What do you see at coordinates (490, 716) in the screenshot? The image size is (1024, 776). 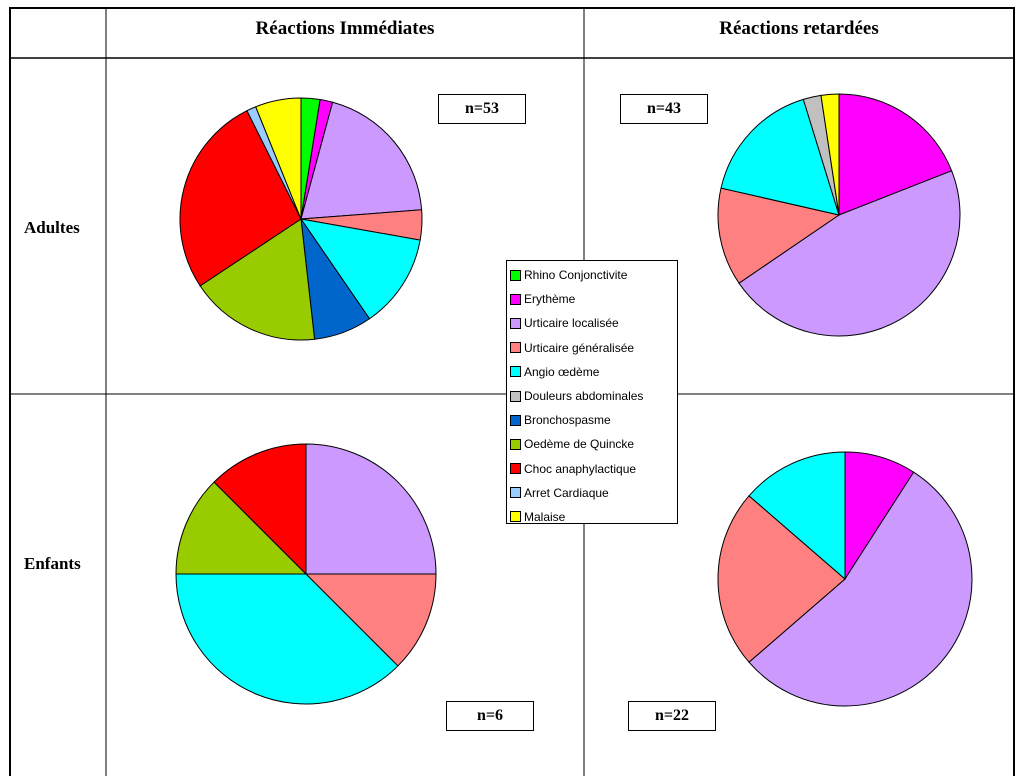 I see `count-children-immediate: n=6` at bounding box center [490, 716].